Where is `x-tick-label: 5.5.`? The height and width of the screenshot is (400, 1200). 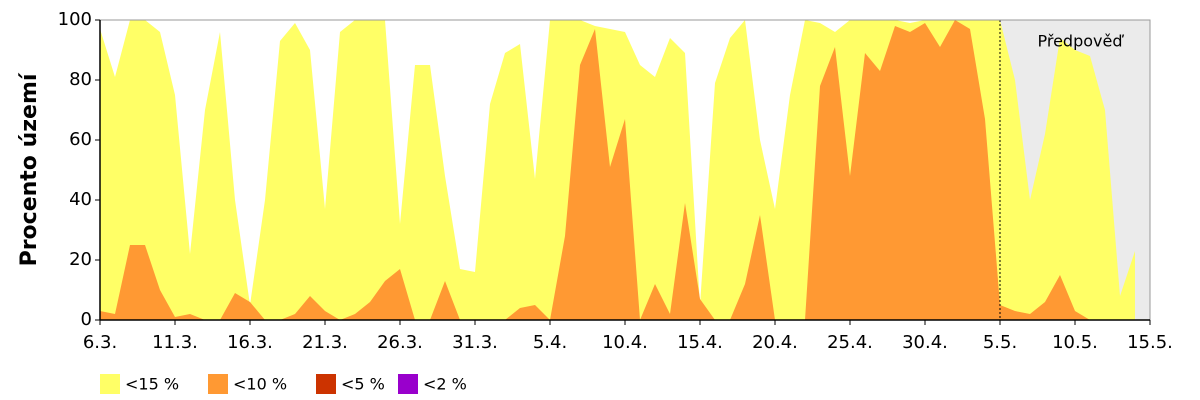 x-tick-label: 5.5. is located at coordinates (1000, 342).